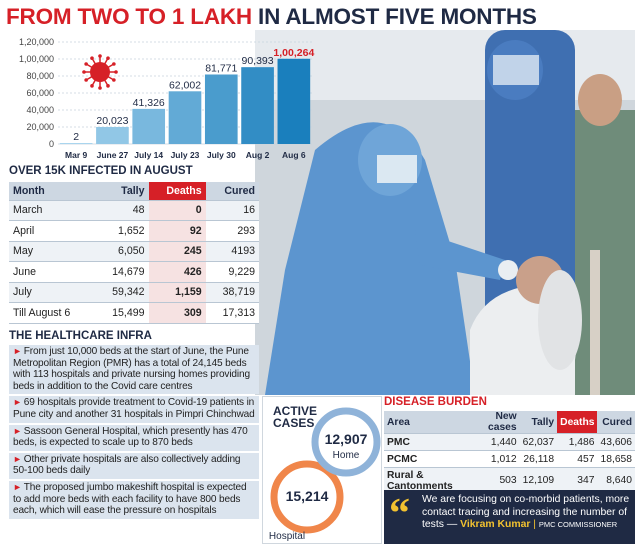  What do you see at coordinates (52, 210) in the screenshot?
I see `month-cell: March` at bounding box center [52, 210].